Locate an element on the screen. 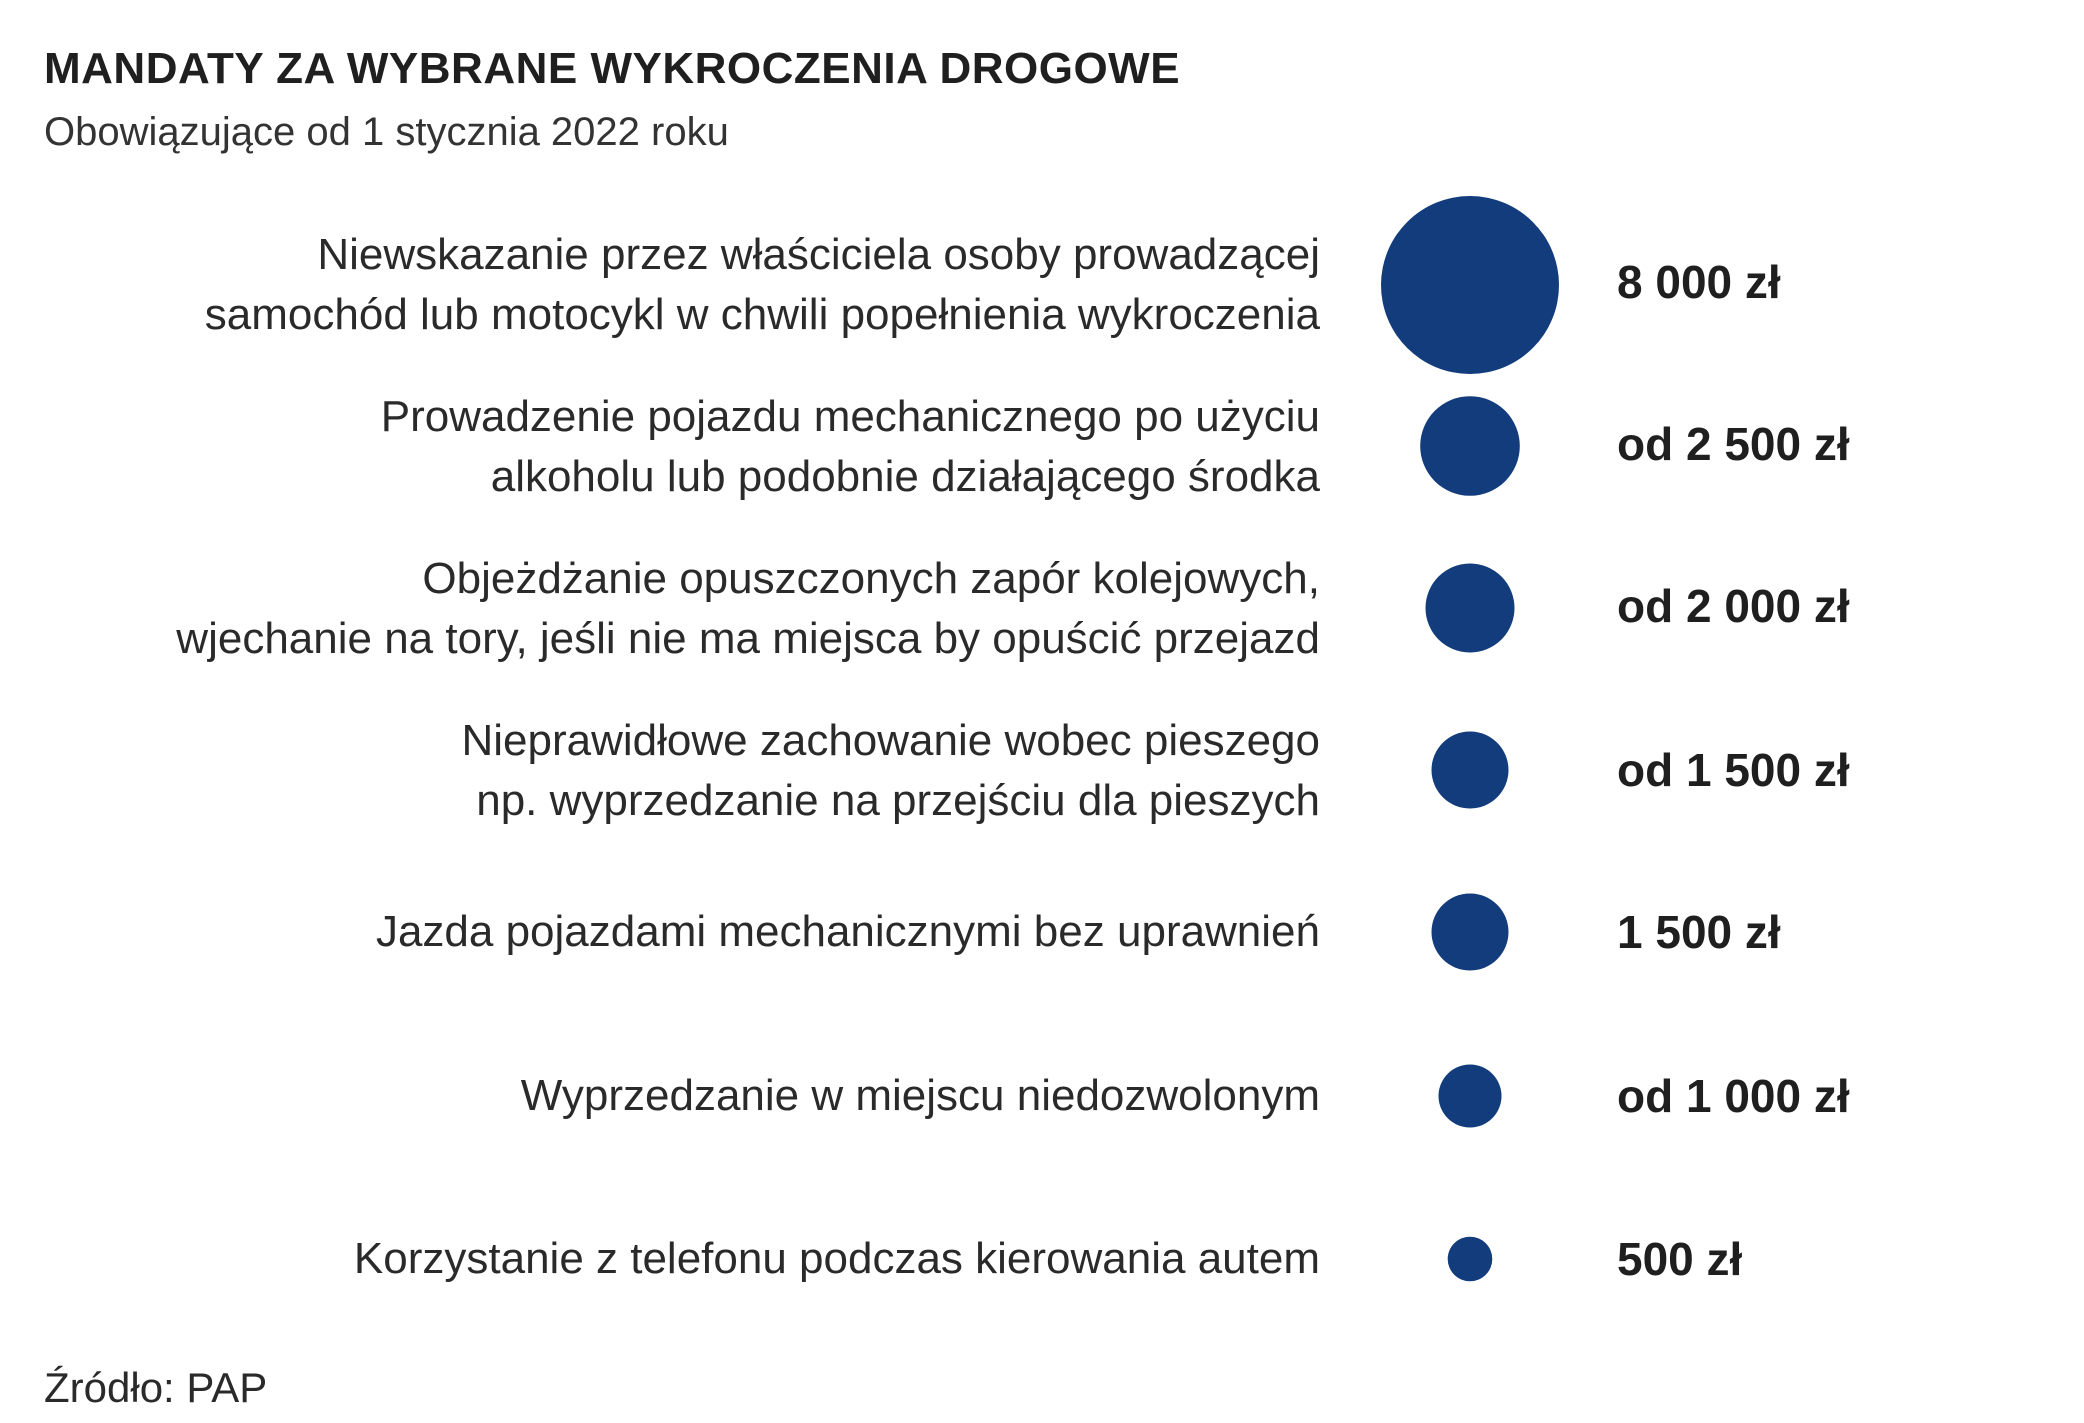 Image resolution: width=2084 pixels, height=1423 pixels. source-note: Źródło: PAP is located at coordinates (156, 1387).